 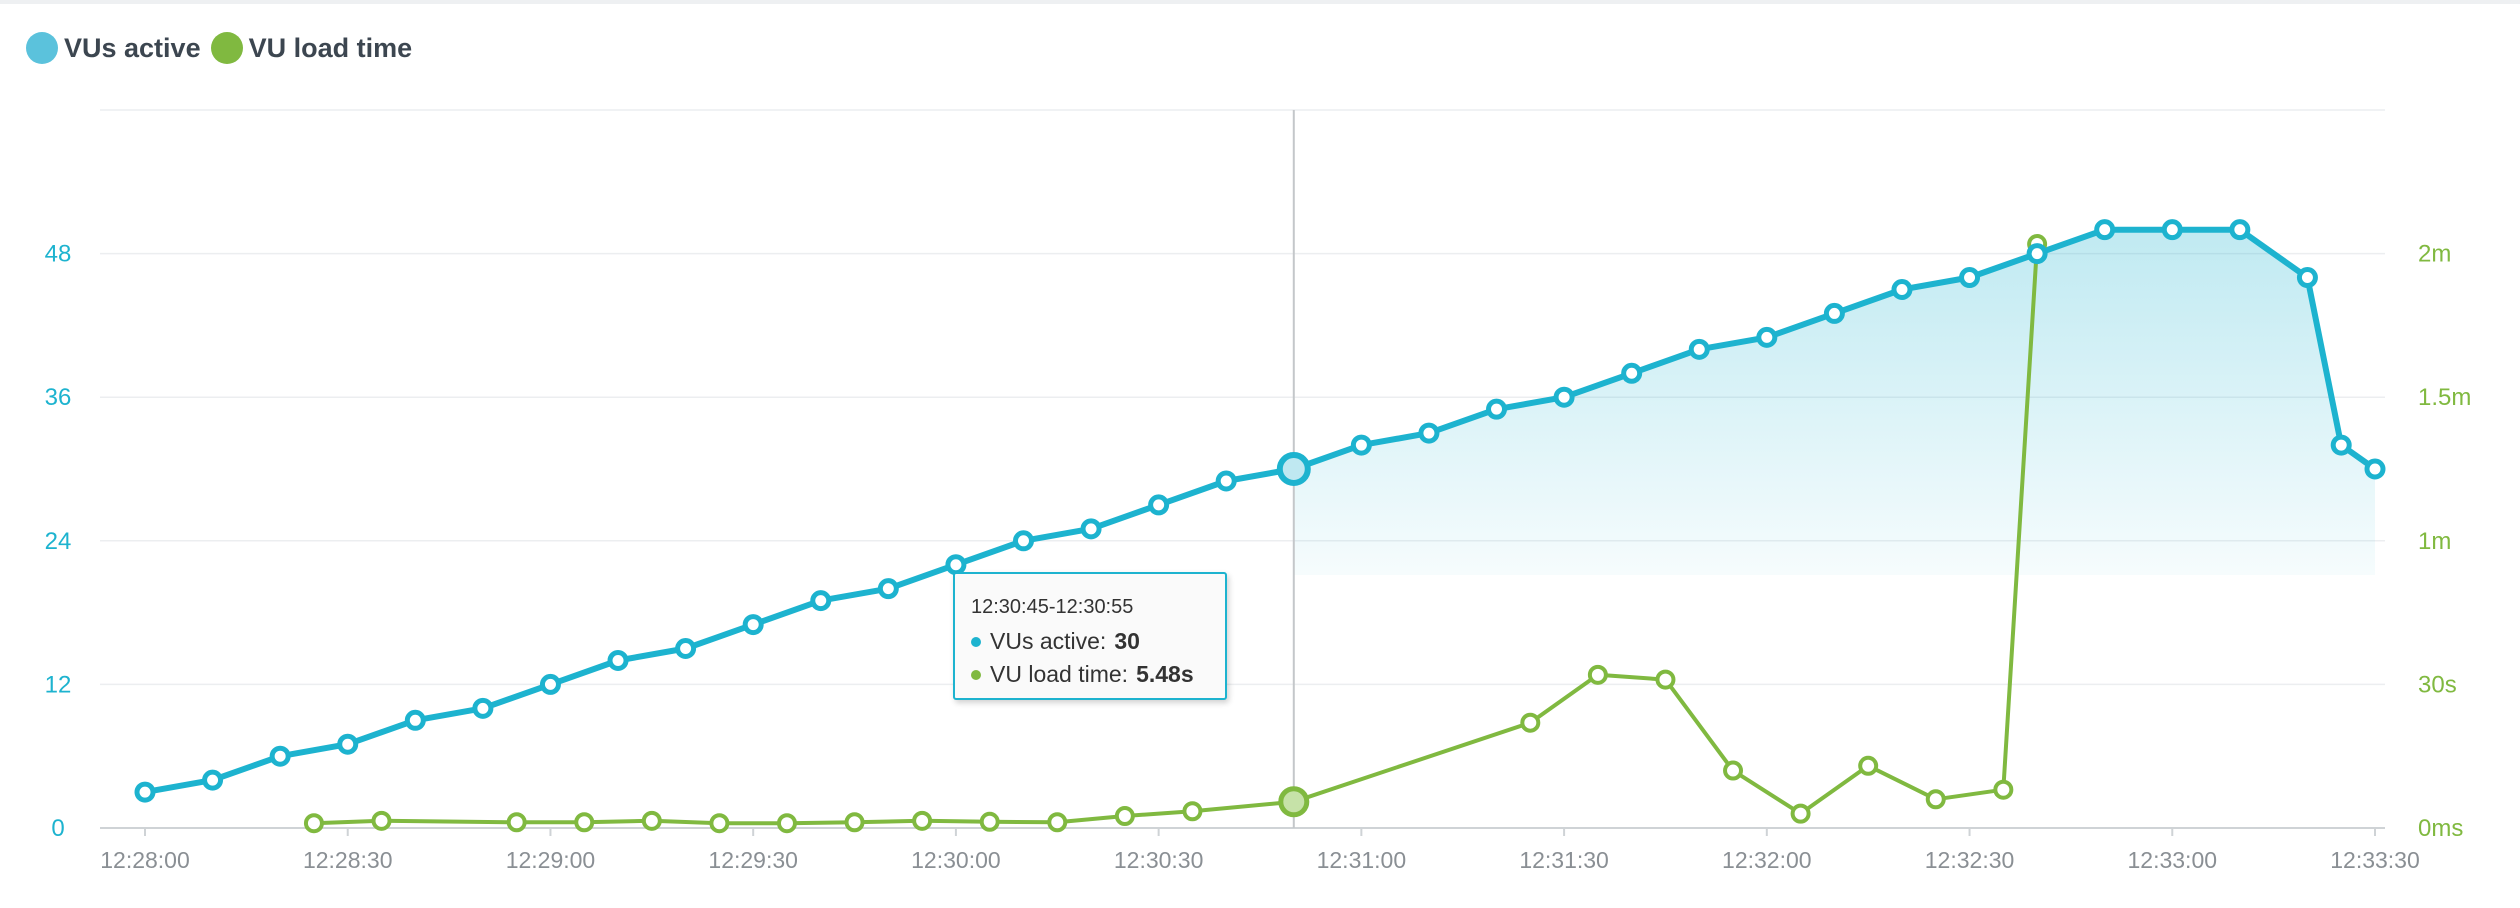 I want to click on legend-label-vu-load-time: VU load time, so click(x=330, y=47).